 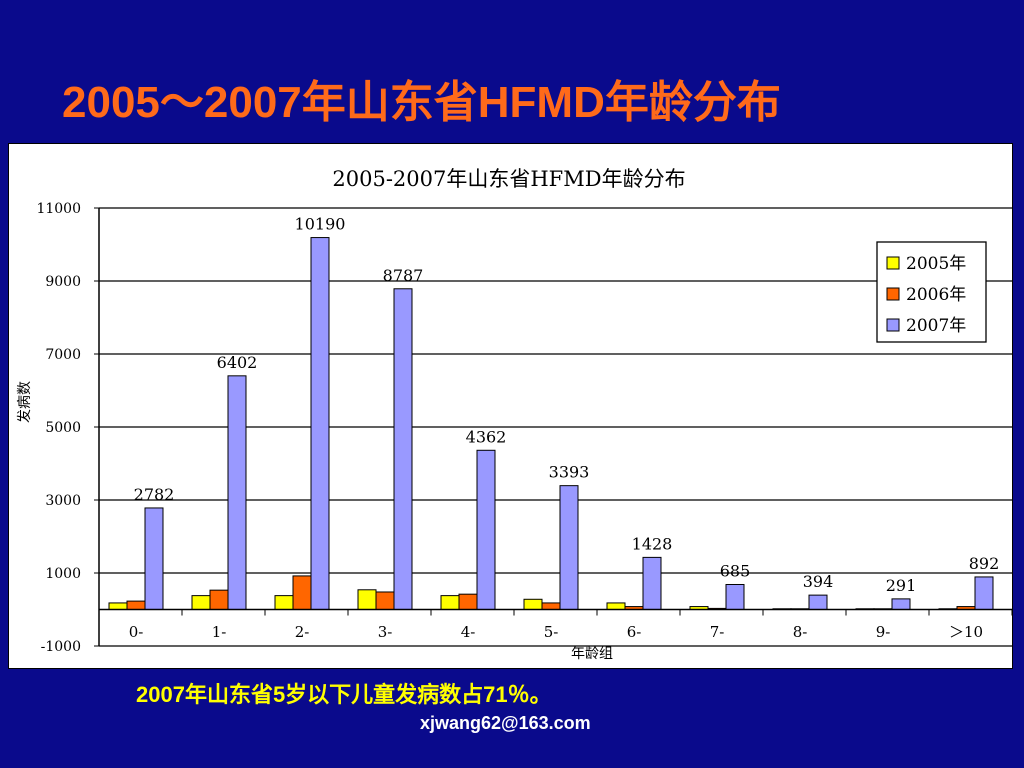 What do you see at coordinates (800, 632) in the screenshot?
I see `x-tick-label: 8-` at bounding box center [800, 632].